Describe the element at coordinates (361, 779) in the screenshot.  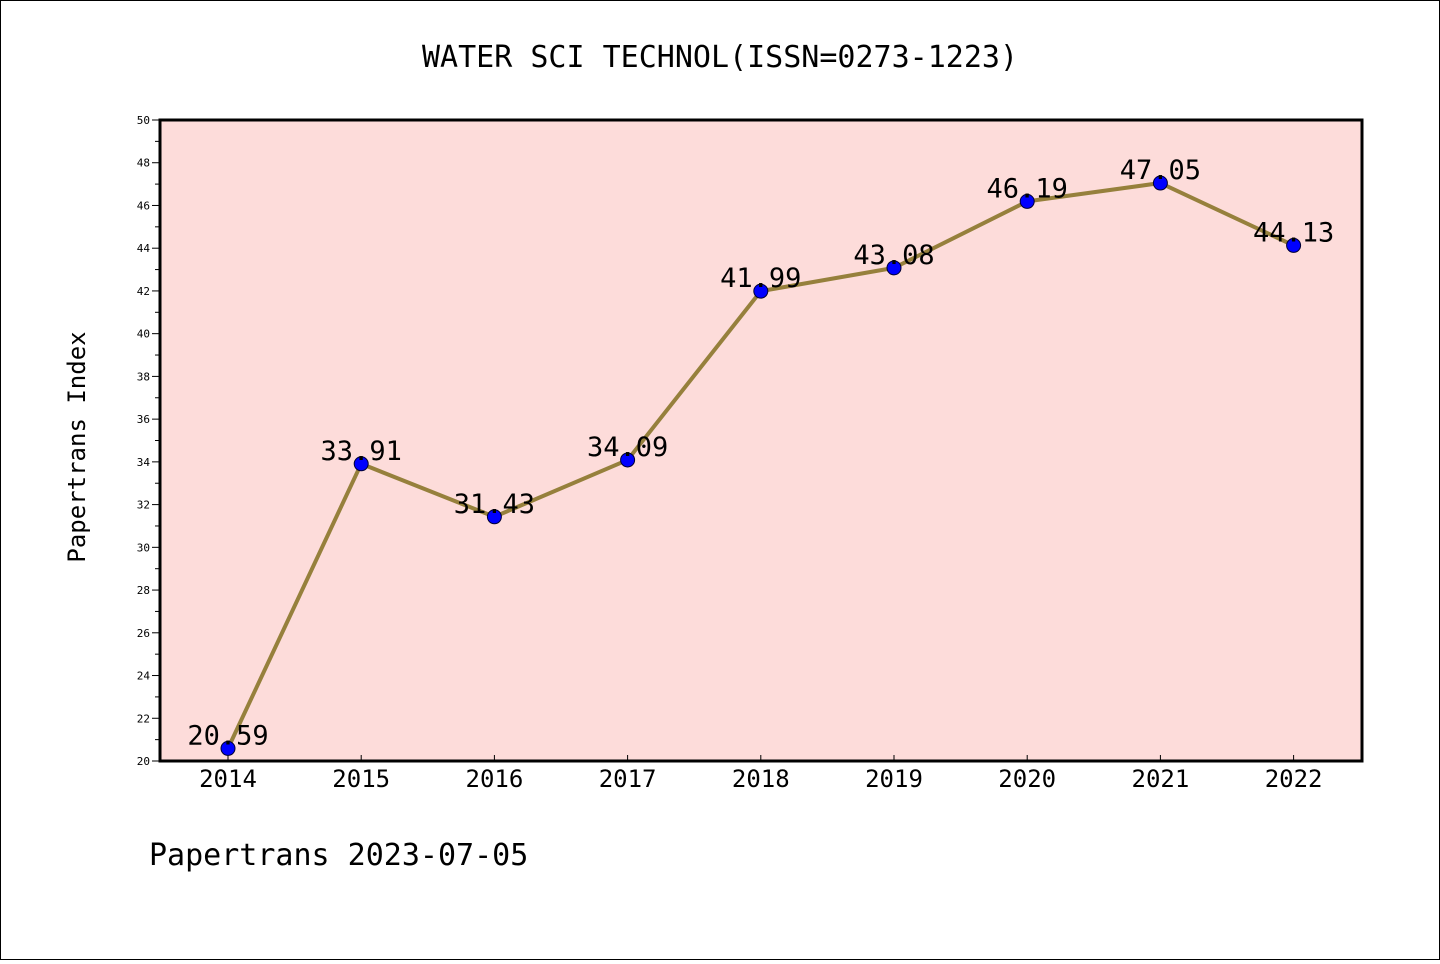
I see `x-tick-label: 2015` at that location.